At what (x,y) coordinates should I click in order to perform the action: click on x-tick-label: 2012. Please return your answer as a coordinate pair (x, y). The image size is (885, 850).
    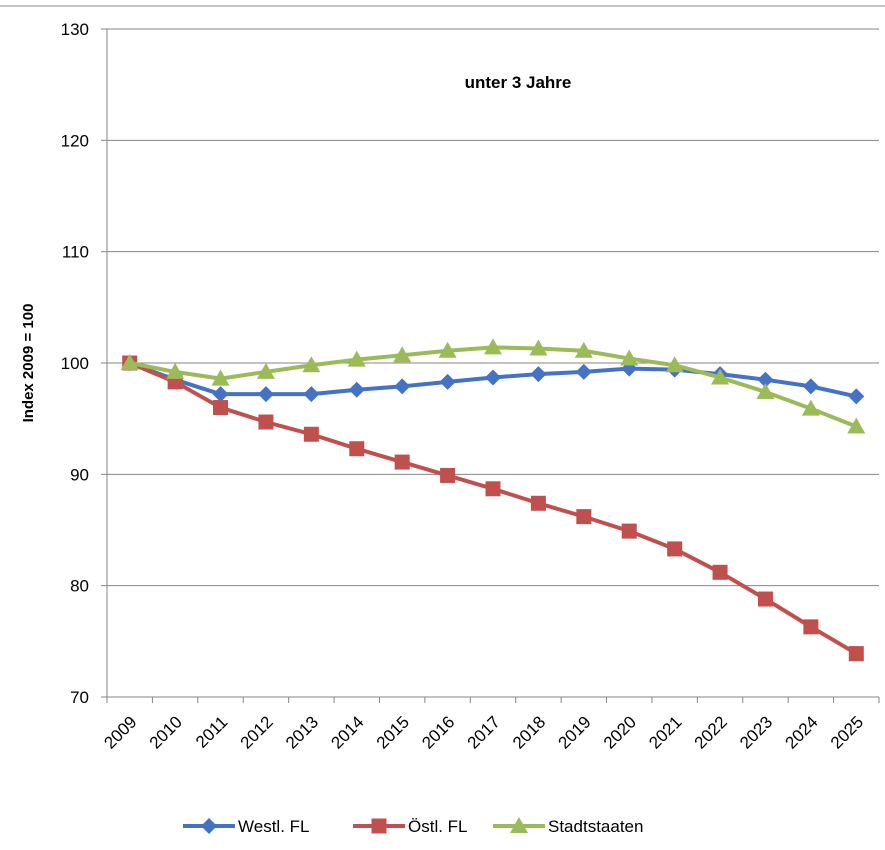
    Looking at the image, I should click on (257, 732).